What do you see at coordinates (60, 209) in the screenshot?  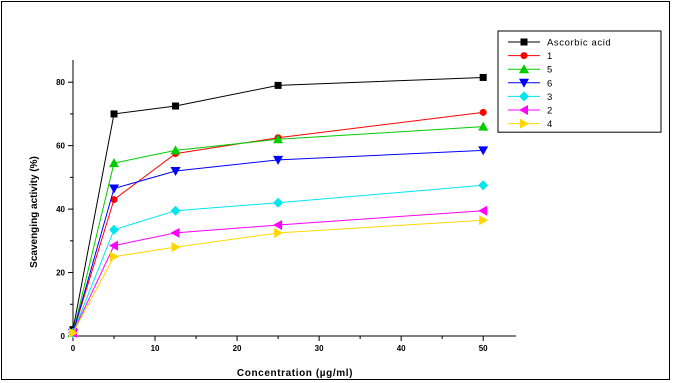 I see `y-tick-label: 40` at bounding box center [60, 209].